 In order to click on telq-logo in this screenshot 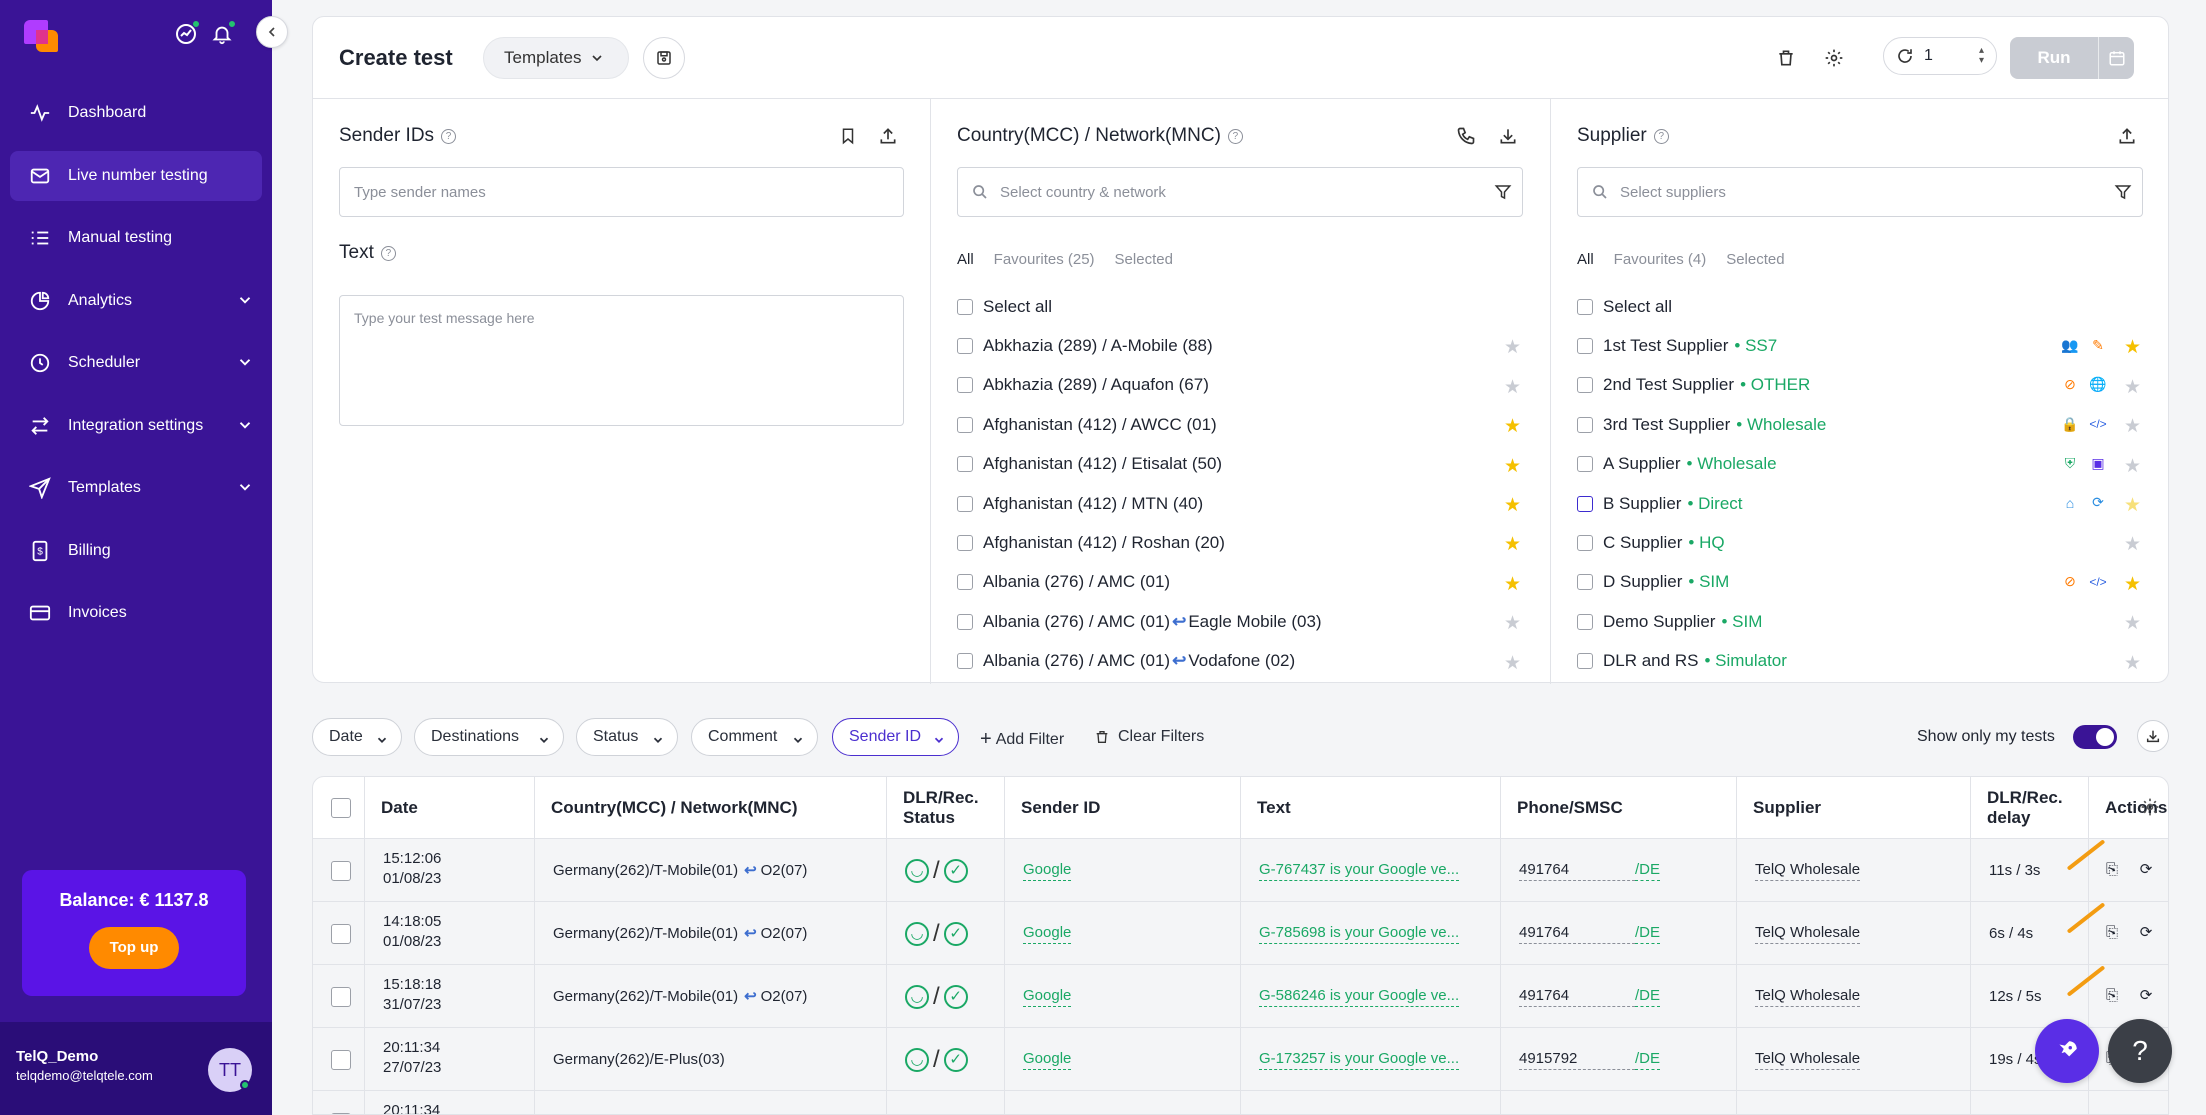, I will do `click(42, 36)`.